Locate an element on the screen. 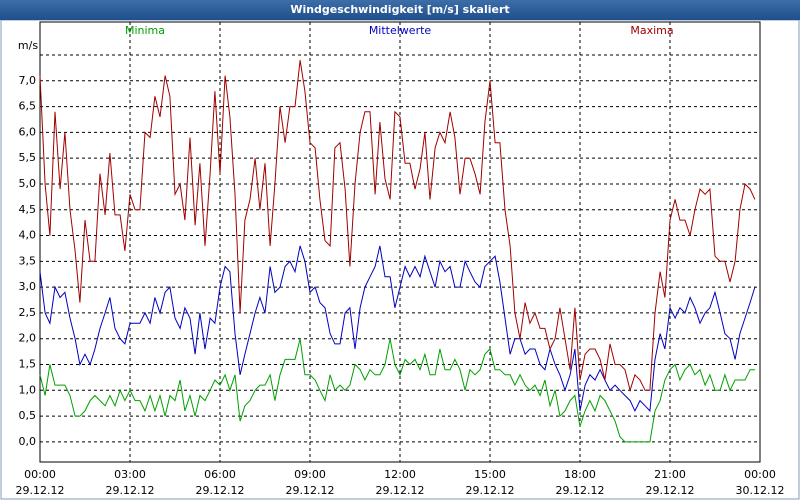 Image resolution: width=800 pixels, height=500 pixels. x-tick-label: 09:00 29.12.12 is located at coordinates (310, 482).